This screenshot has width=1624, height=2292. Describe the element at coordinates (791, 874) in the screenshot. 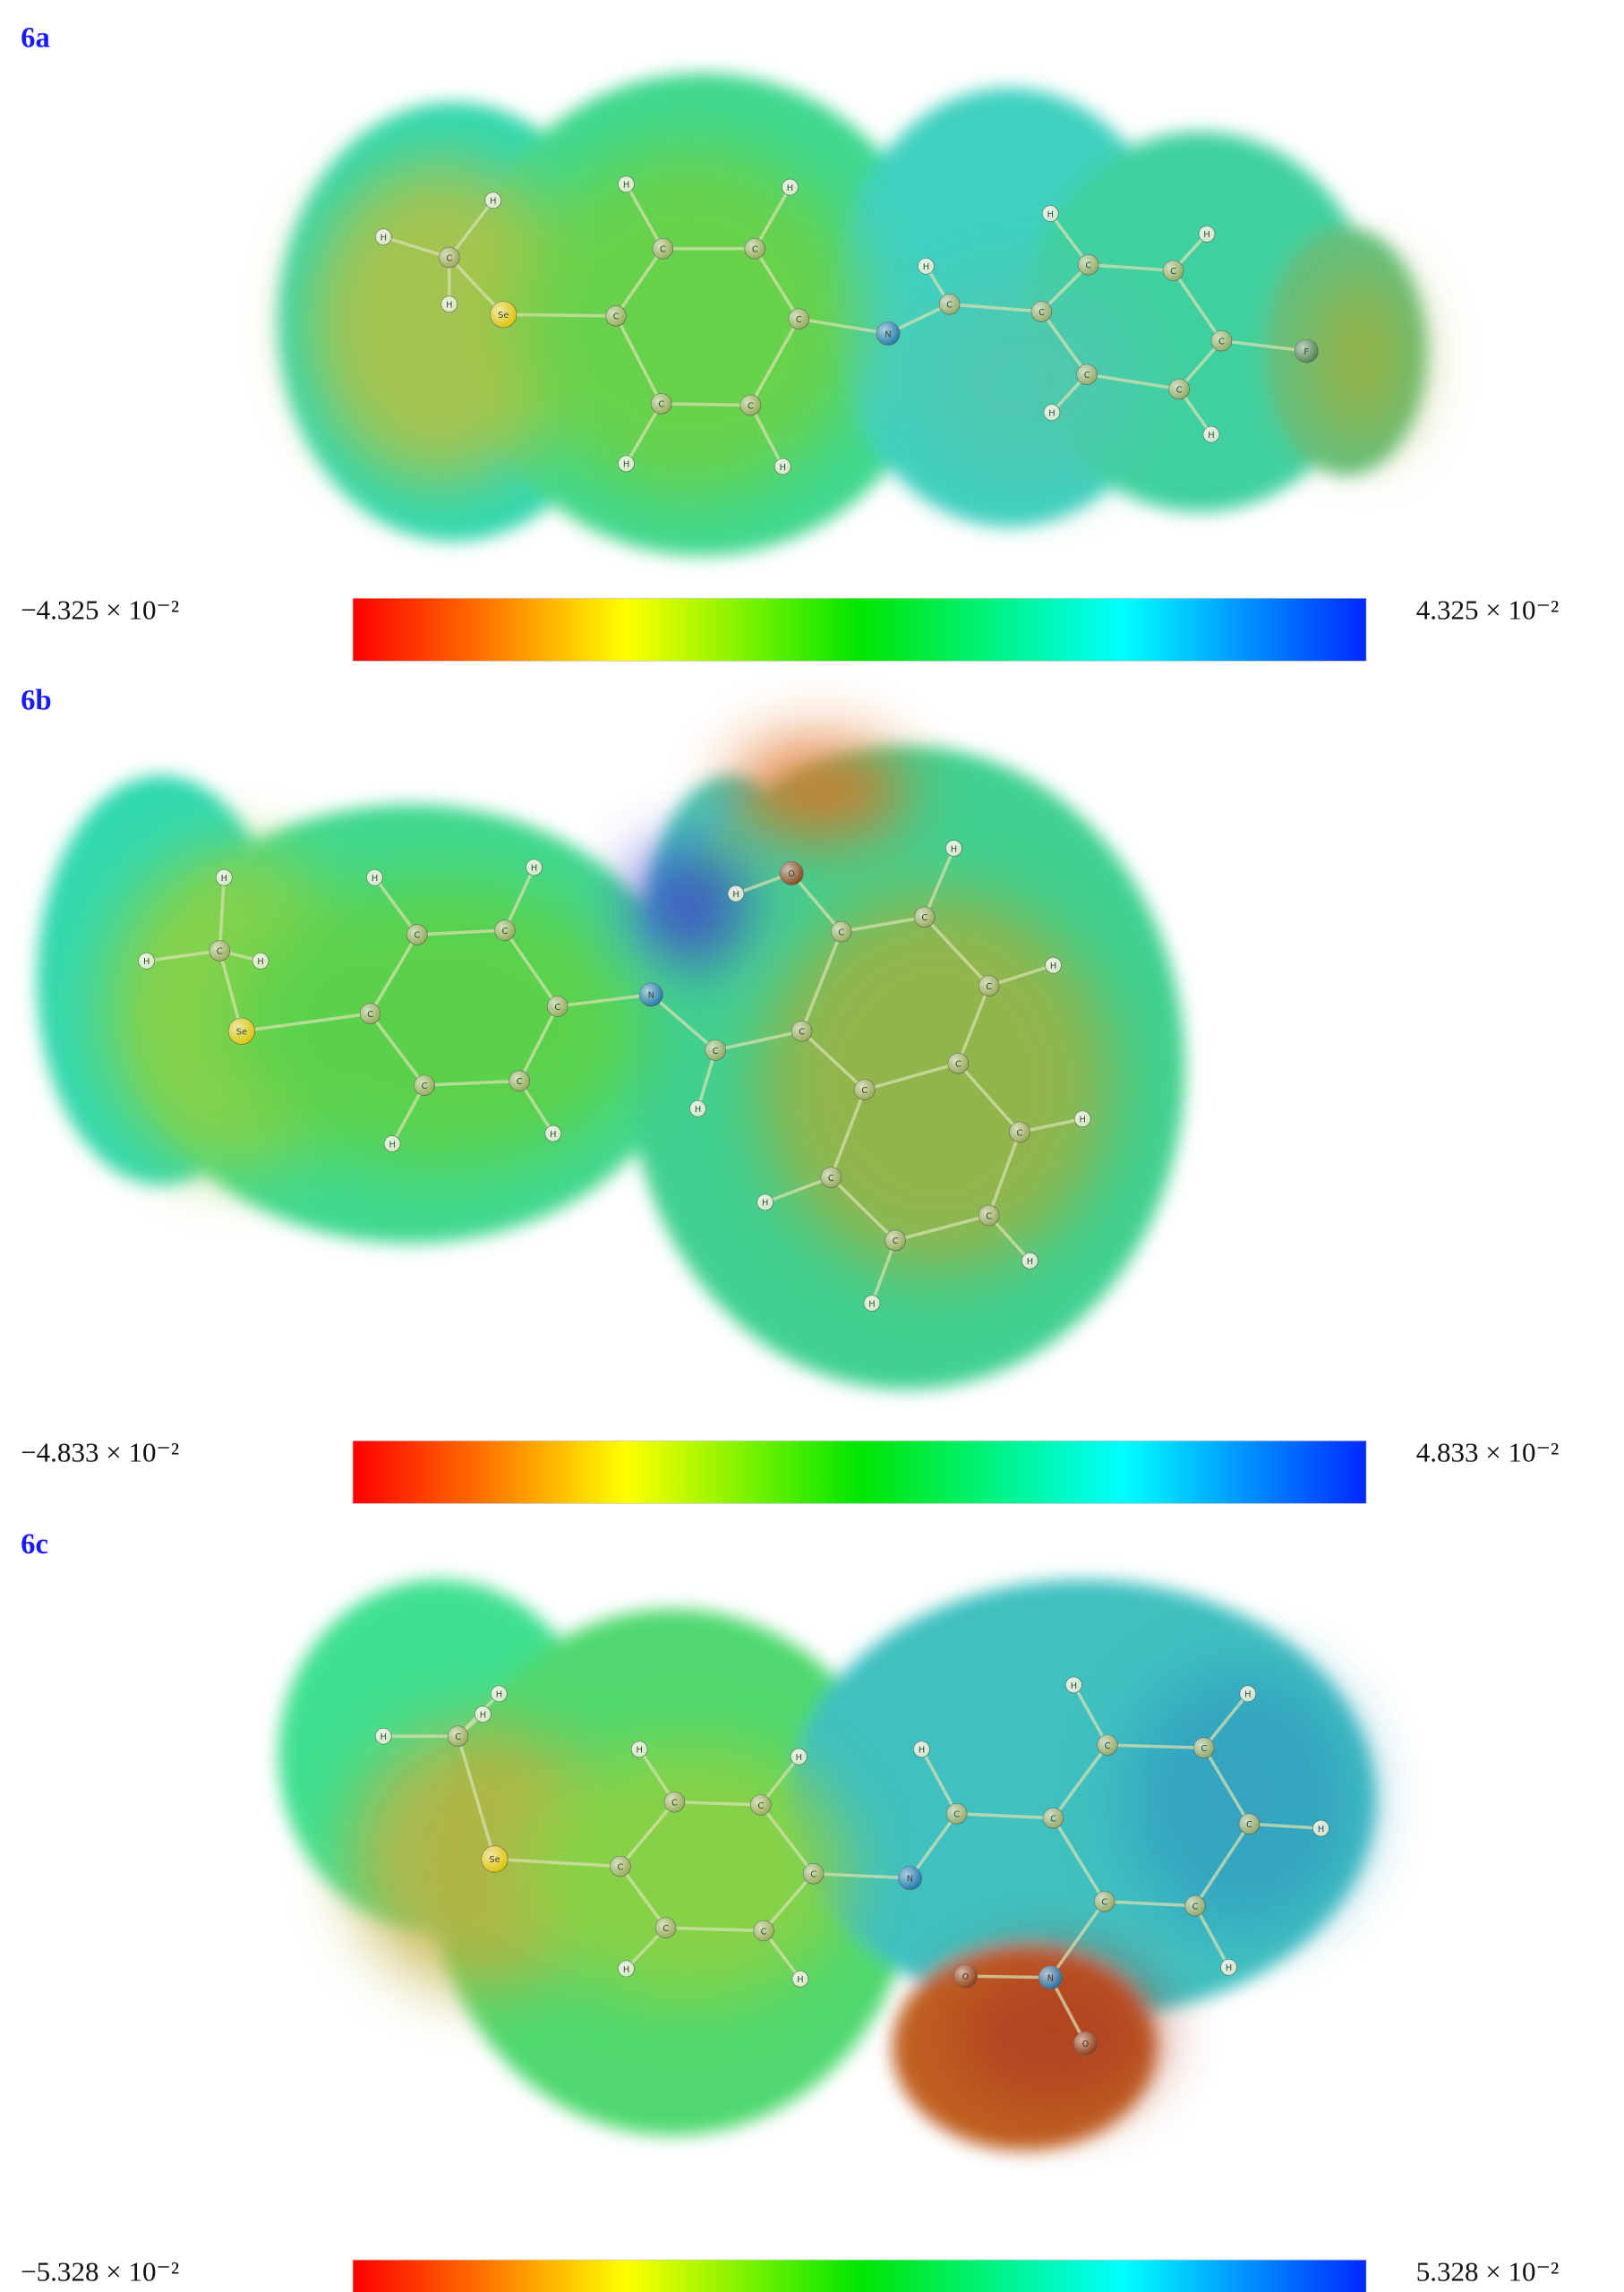

I see `atom-label: O` at that location.